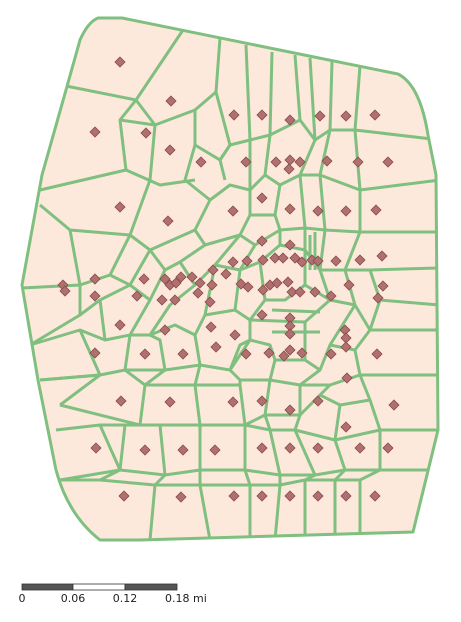 The height and width of the screenshot is (622, 461). What do you see at coordinates (125, 598) in the screenshot?
I see `scale-bar-label: 0.12` at bounding box center [125, 598].